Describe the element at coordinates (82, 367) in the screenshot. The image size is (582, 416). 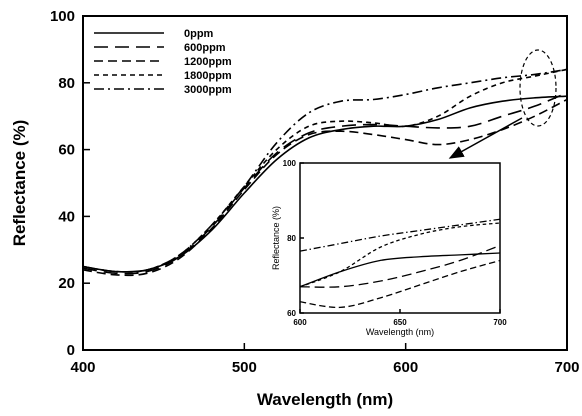
I see `x-tick-label: 400` at that location.